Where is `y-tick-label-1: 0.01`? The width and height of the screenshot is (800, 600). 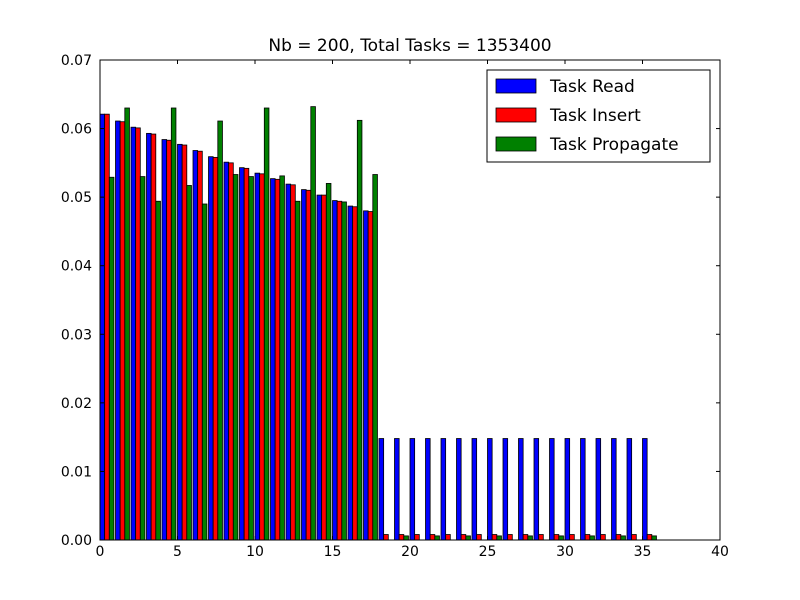 y-tick-label-1: 0.01 is located at coordinates (76, 472).